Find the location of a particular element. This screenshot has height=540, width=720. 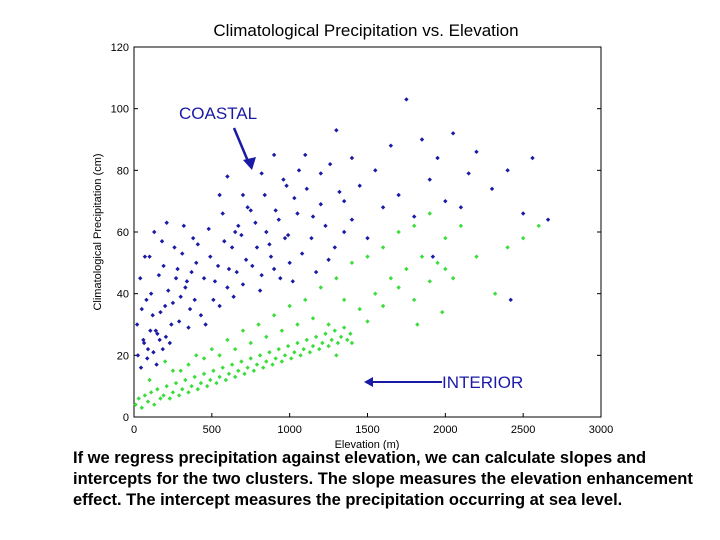

x-tick-label: 3000 is located at coordinates (601, 430).